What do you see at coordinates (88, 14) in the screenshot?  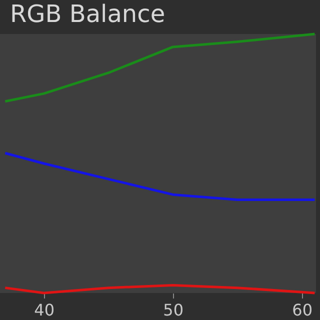 I see `chart-title: RGB Balance` at bounding box center [88, 14].